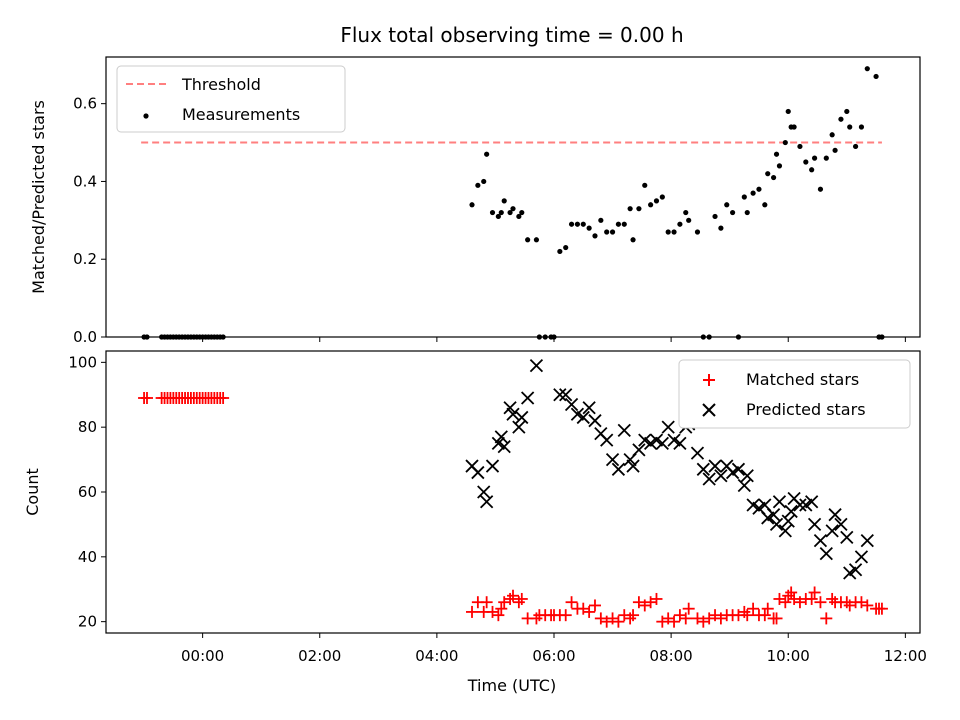 The height and width of the screenshot is (720, 960). Describe the element at coordinates (436, 656) in the screenshot. I see `x-tick-label: 04:00` at that location.